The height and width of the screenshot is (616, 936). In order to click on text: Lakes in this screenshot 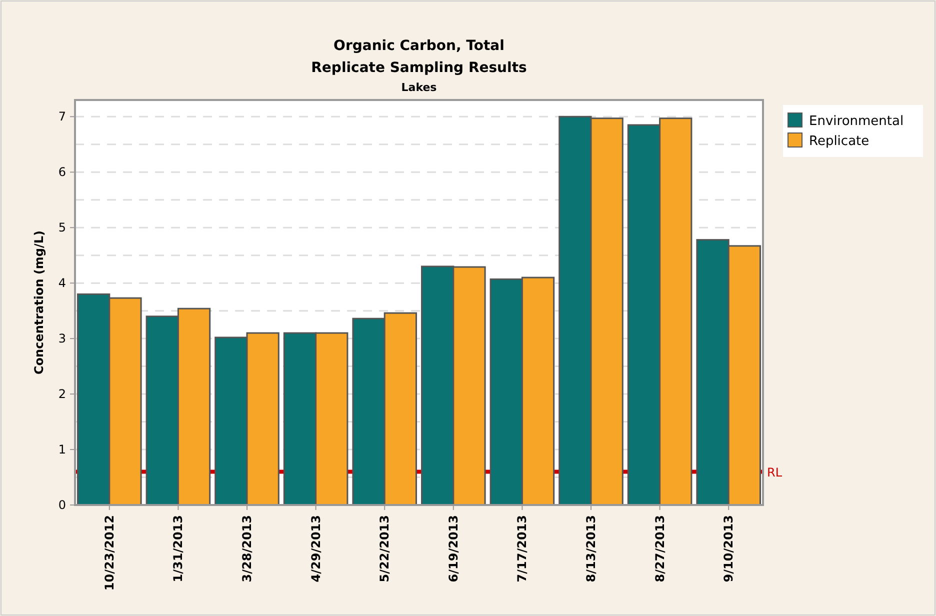, I will do `click(419, 87)`.